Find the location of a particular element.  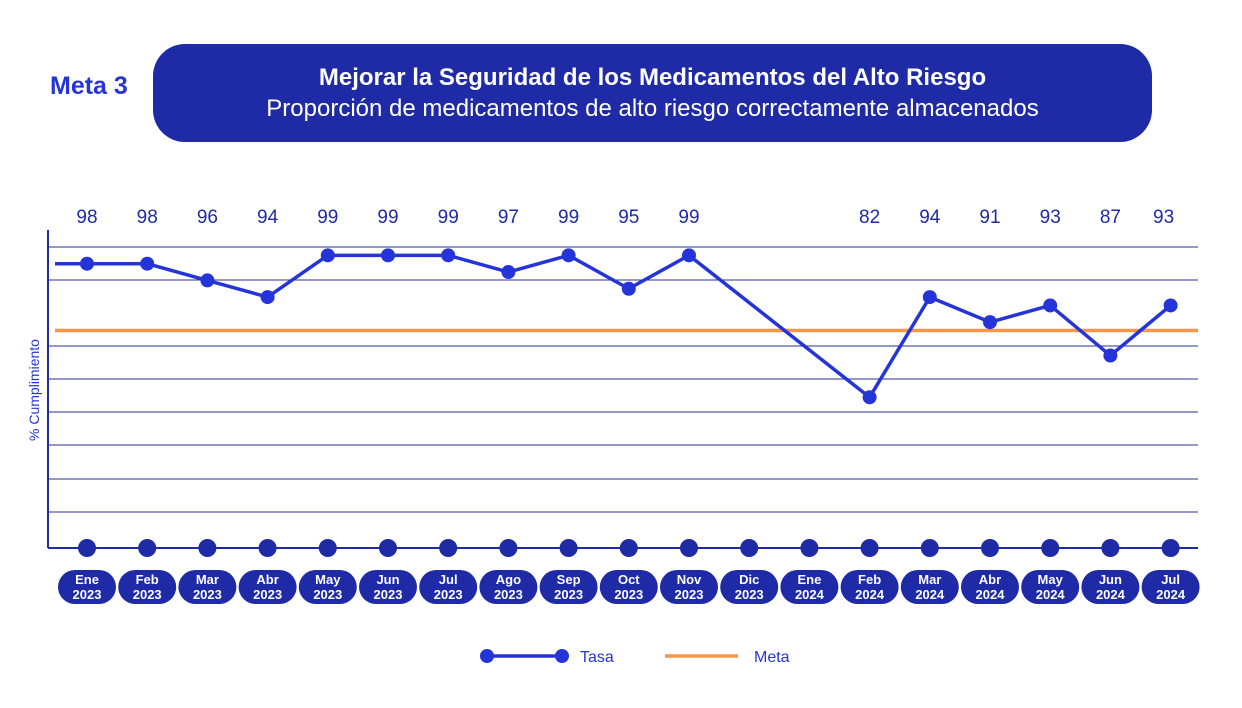

tick-label-month: Jun is located at coordinates (1110, 579).